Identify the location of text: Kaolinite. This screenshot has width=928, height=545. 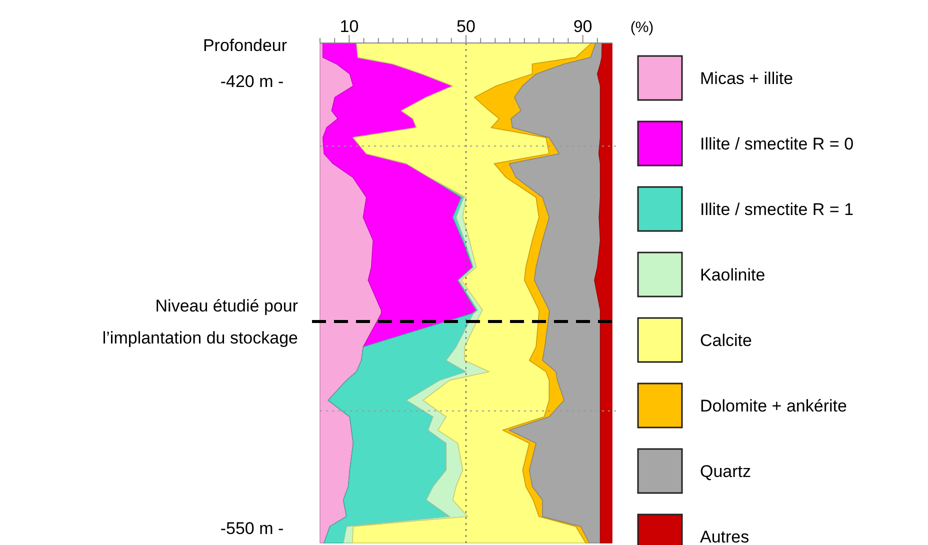
(733, 275).